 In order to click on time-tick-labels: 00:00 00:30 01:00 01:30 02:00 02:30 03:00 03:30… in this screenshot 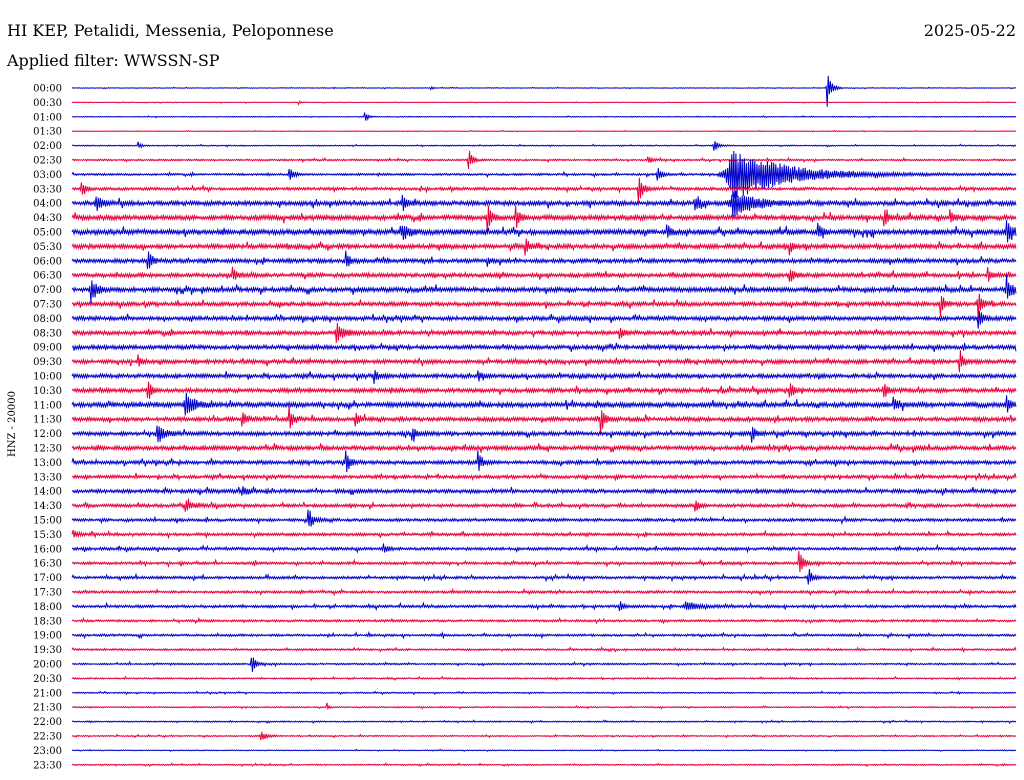, I will do `click(47, 428)`.